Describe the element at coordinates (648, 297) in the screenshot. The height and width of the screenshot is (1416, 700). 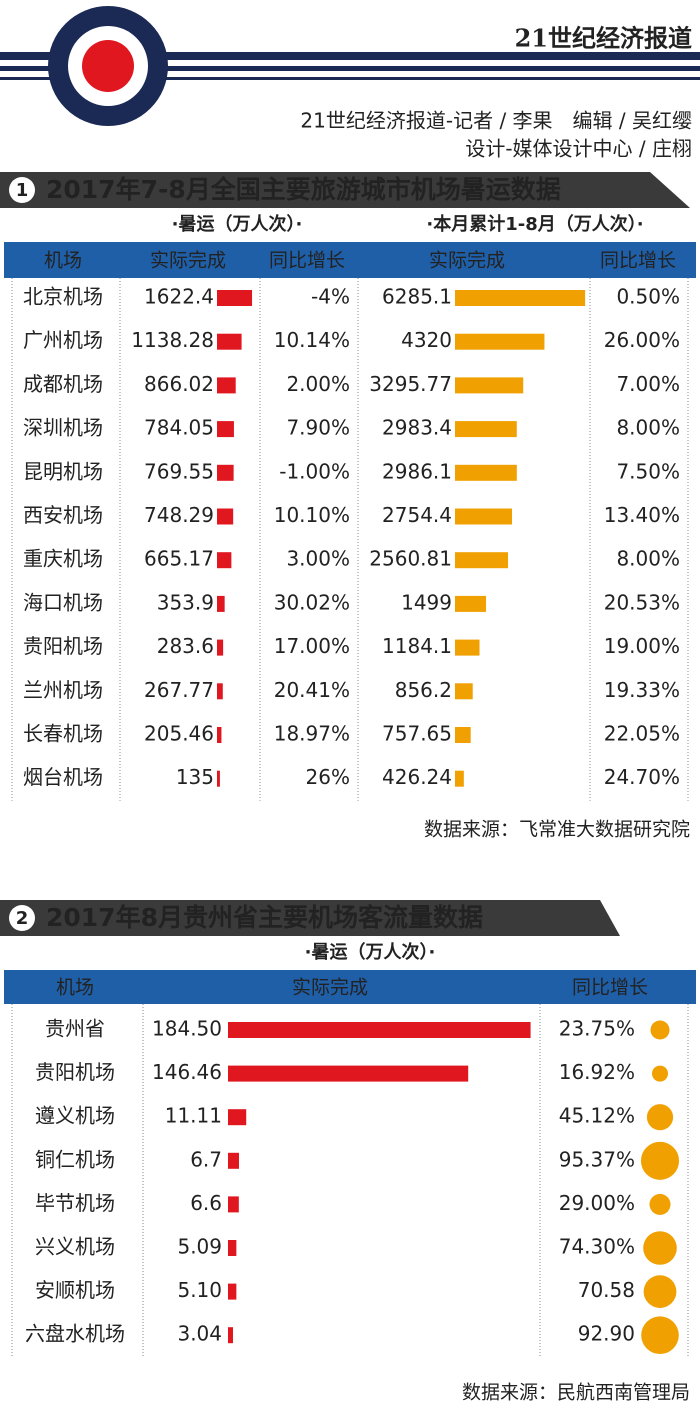
I see `growth-label: 0.50%` at that location.